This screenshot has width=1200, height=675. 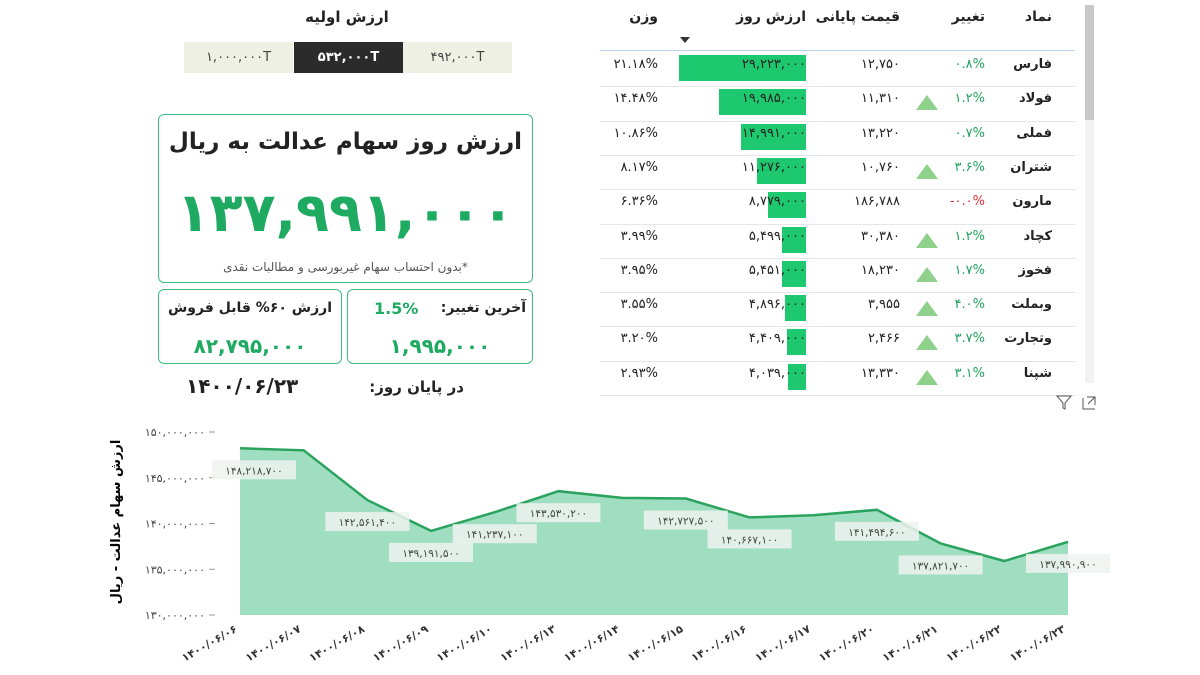 I want to click on day-value: ۵,۴۵۱,۰۰۰, so click(x=777, y=270).